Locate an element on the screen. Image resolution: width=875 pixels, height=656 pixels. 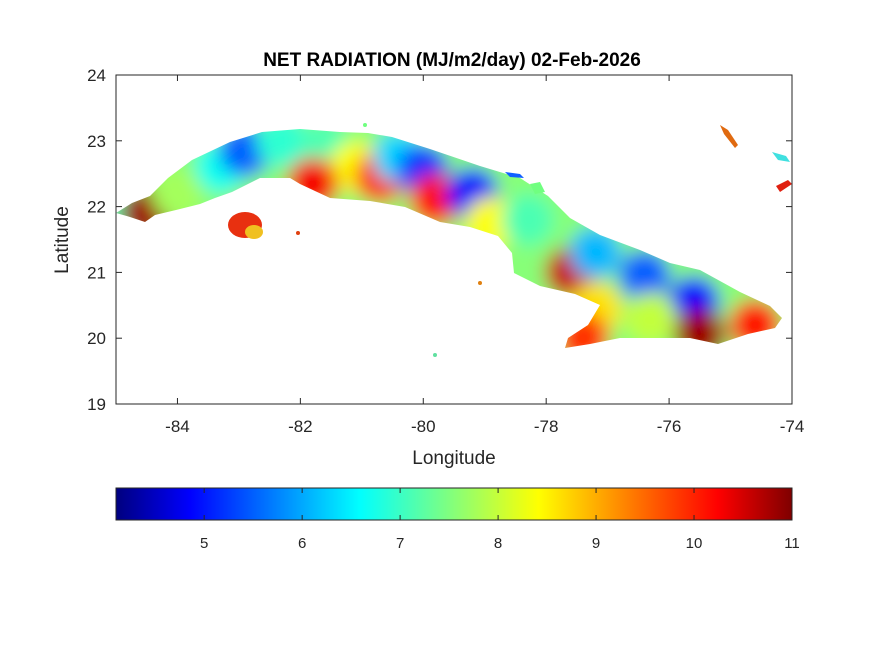
colorbar-tick-label: 6 is located at coordinates (302, 543).